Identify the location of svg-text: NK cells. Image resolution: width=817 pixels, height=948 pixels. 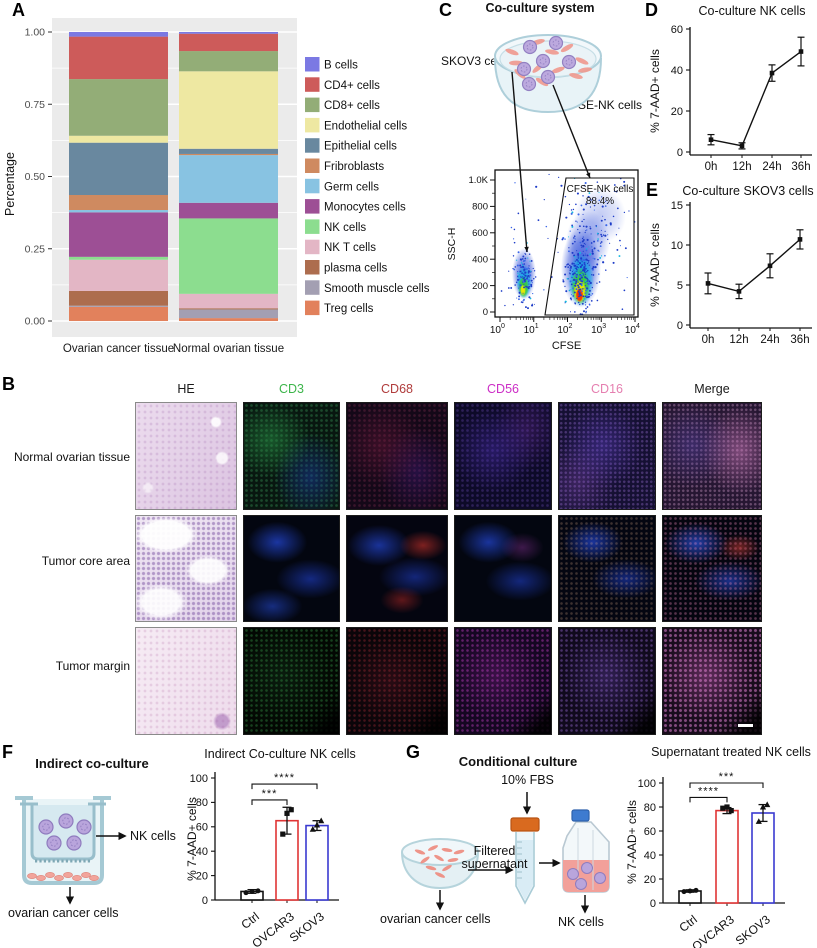
(345, 228).